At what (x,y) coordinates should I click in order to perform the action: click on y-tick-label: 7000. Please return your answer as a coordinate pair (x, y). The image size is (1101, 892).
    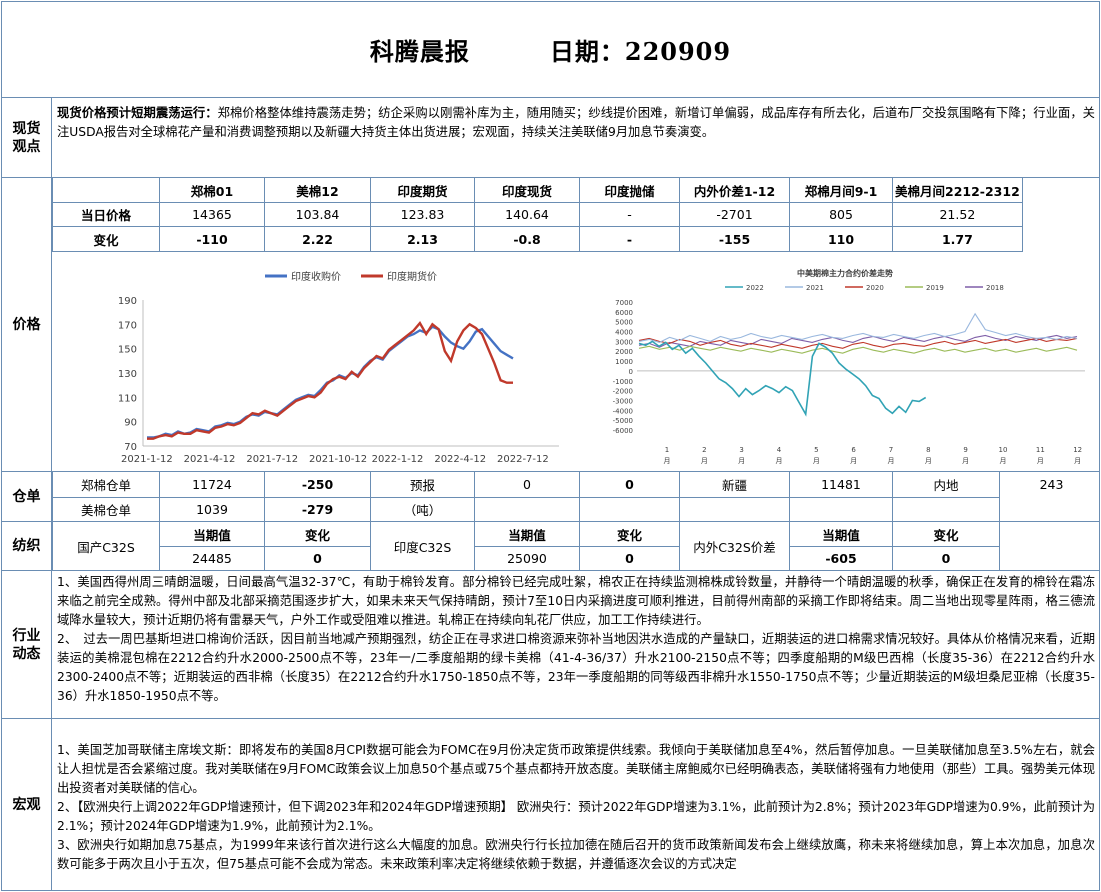
    Looking at the image, I should click on (624, 303).